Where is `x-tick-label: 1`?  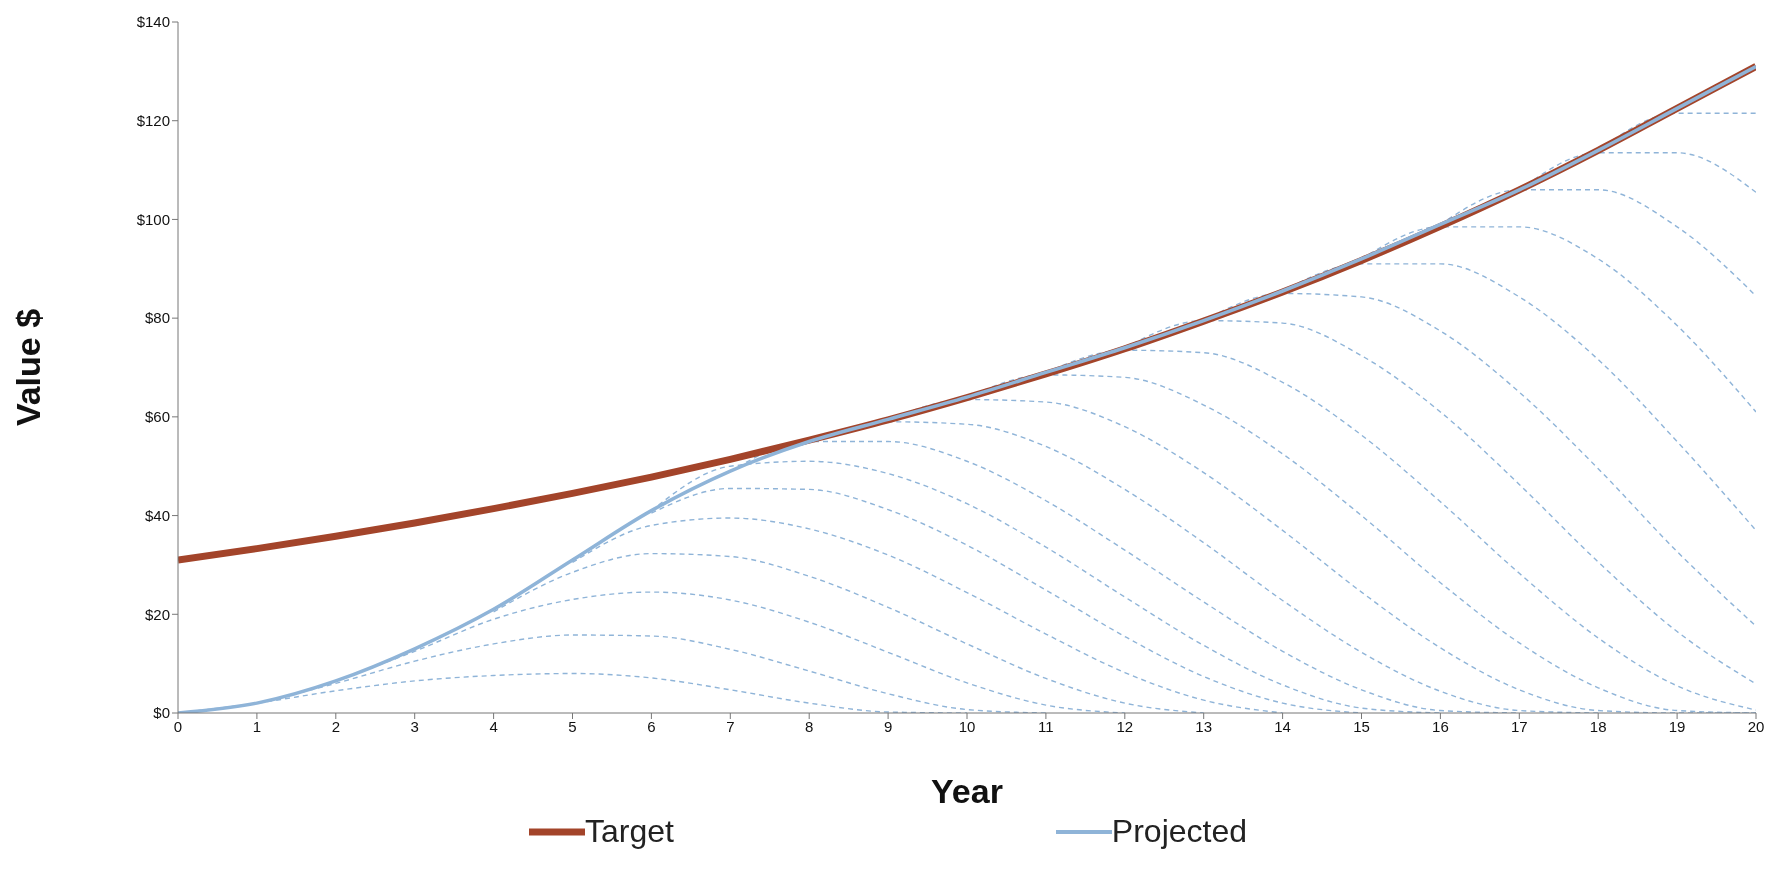 x-tick-label: 1 is located at coordinates (257, 726).